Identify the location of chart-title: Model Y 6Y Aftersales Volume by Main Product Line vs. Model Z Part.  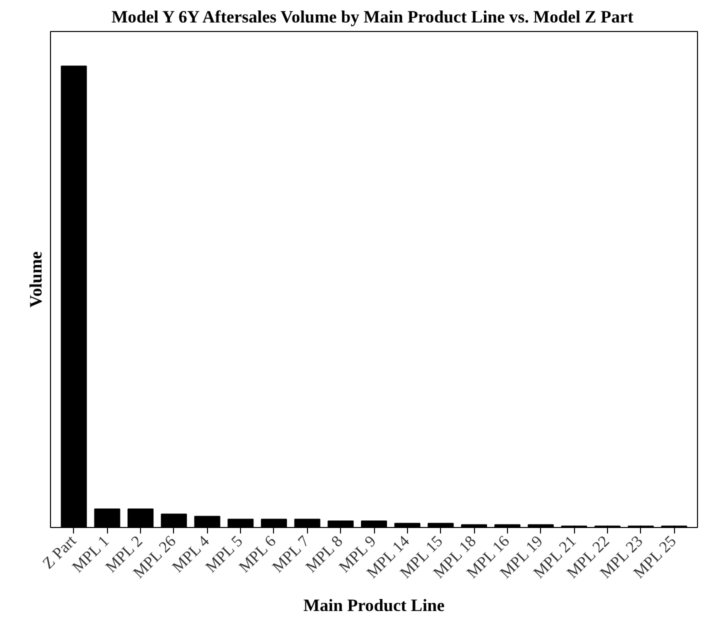
(372, 17).